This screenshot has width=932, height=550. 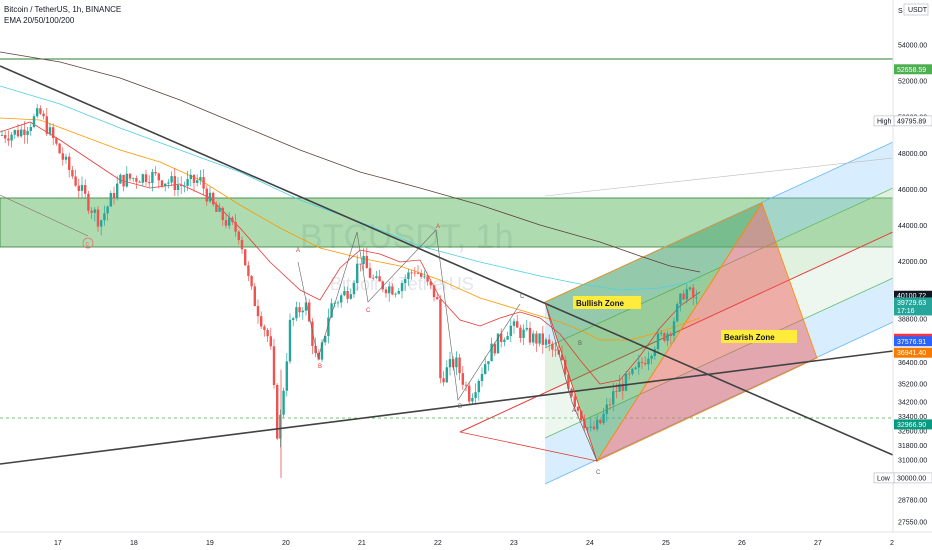 What do you see at coordinates (474, 543) in the screenshot?
I see `time-axis: 17 18 19 20 21 22 23 24 25 26 27 2` at bounding box center [474, 543].